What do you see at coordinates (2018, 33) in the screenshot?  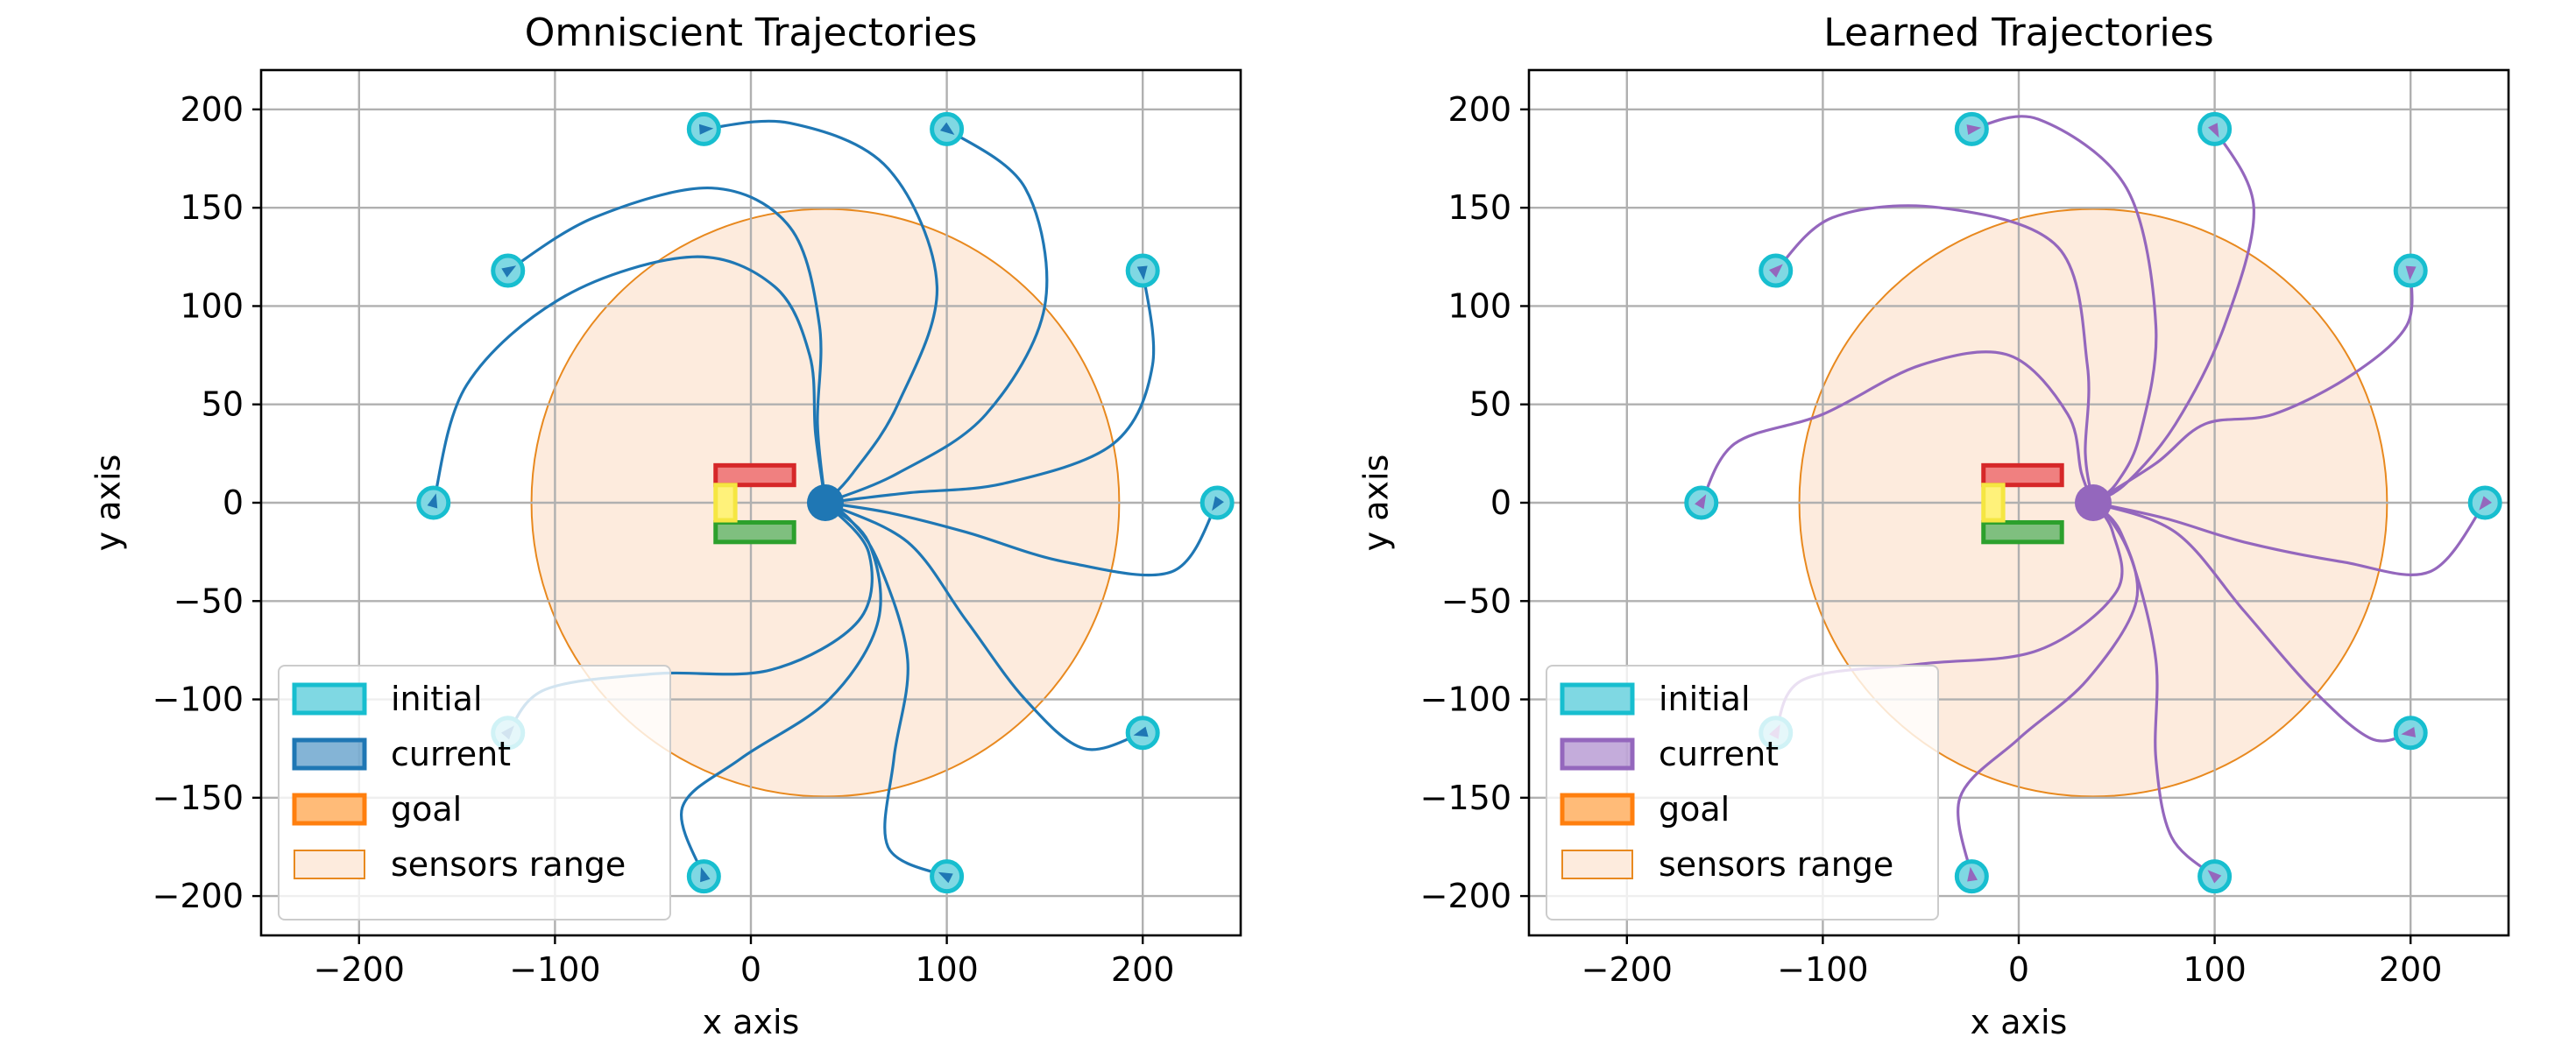 I see `chart-title: Learned Trajectories` at bounding box center [2018, 33].